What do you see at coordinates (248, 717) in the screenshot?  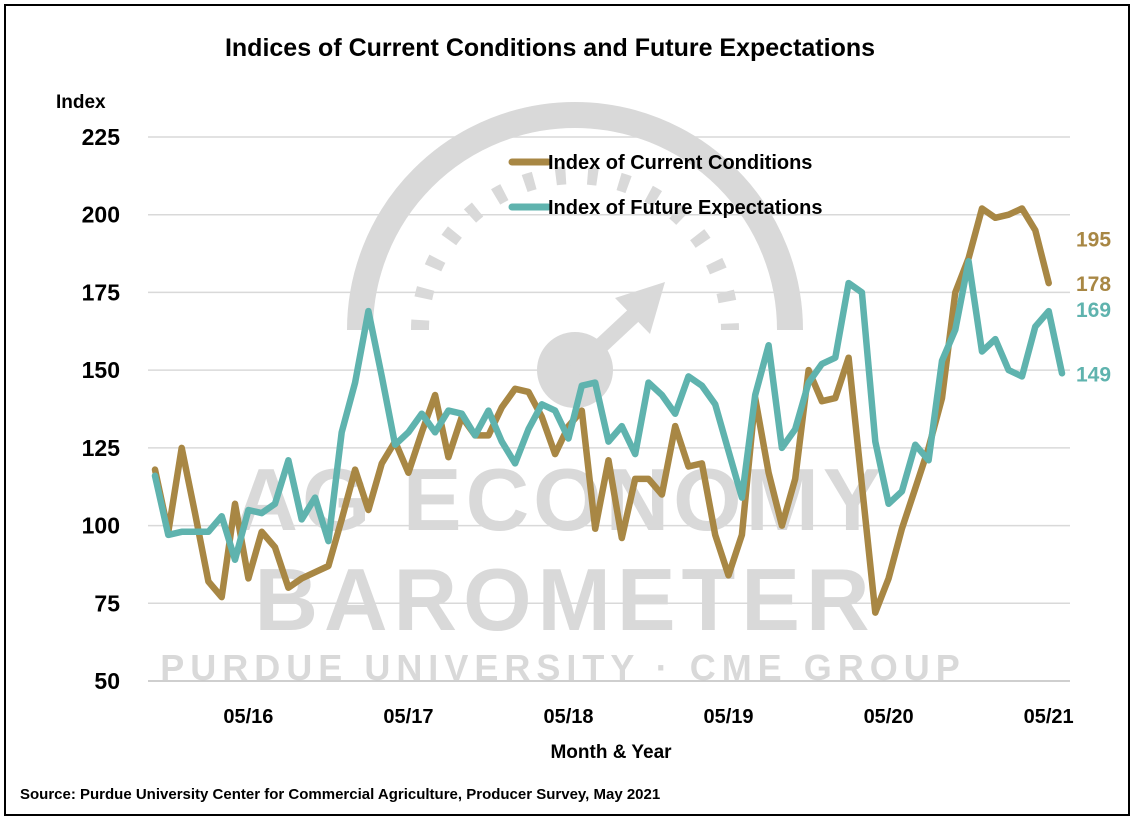 I see `x-tick-label: 05/16` at bounding box center [248, 717].